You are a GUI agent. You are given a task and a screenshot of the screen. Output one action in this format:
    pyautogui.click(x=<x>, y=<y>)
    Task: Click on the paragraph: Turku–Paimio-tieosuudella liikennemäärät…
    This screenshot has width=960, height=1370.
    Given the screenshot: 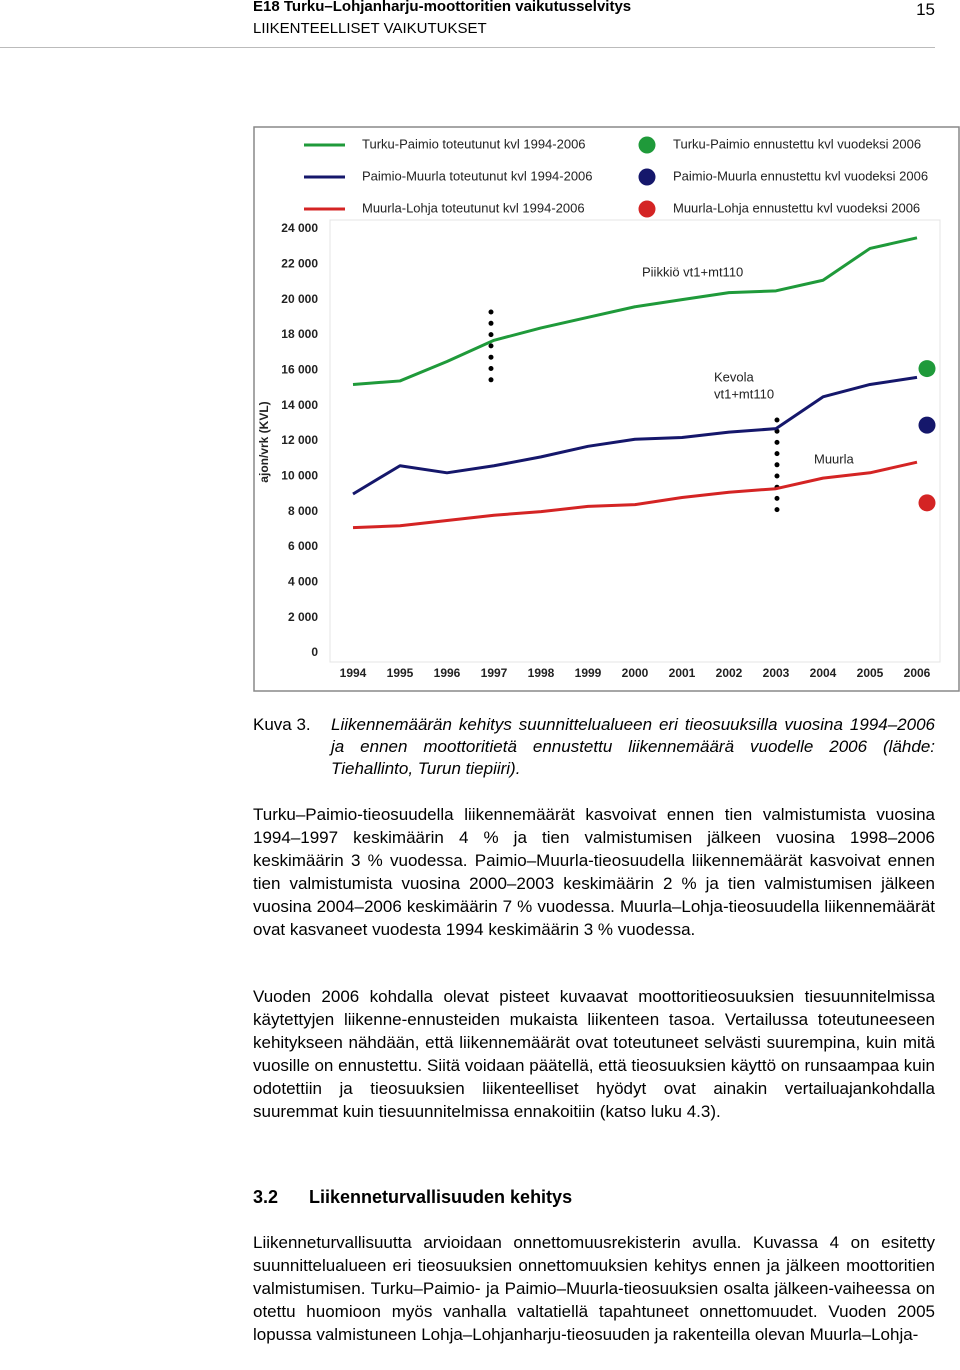 What is the action you would take?
    pyautogui.click(x=594, y=872)
    